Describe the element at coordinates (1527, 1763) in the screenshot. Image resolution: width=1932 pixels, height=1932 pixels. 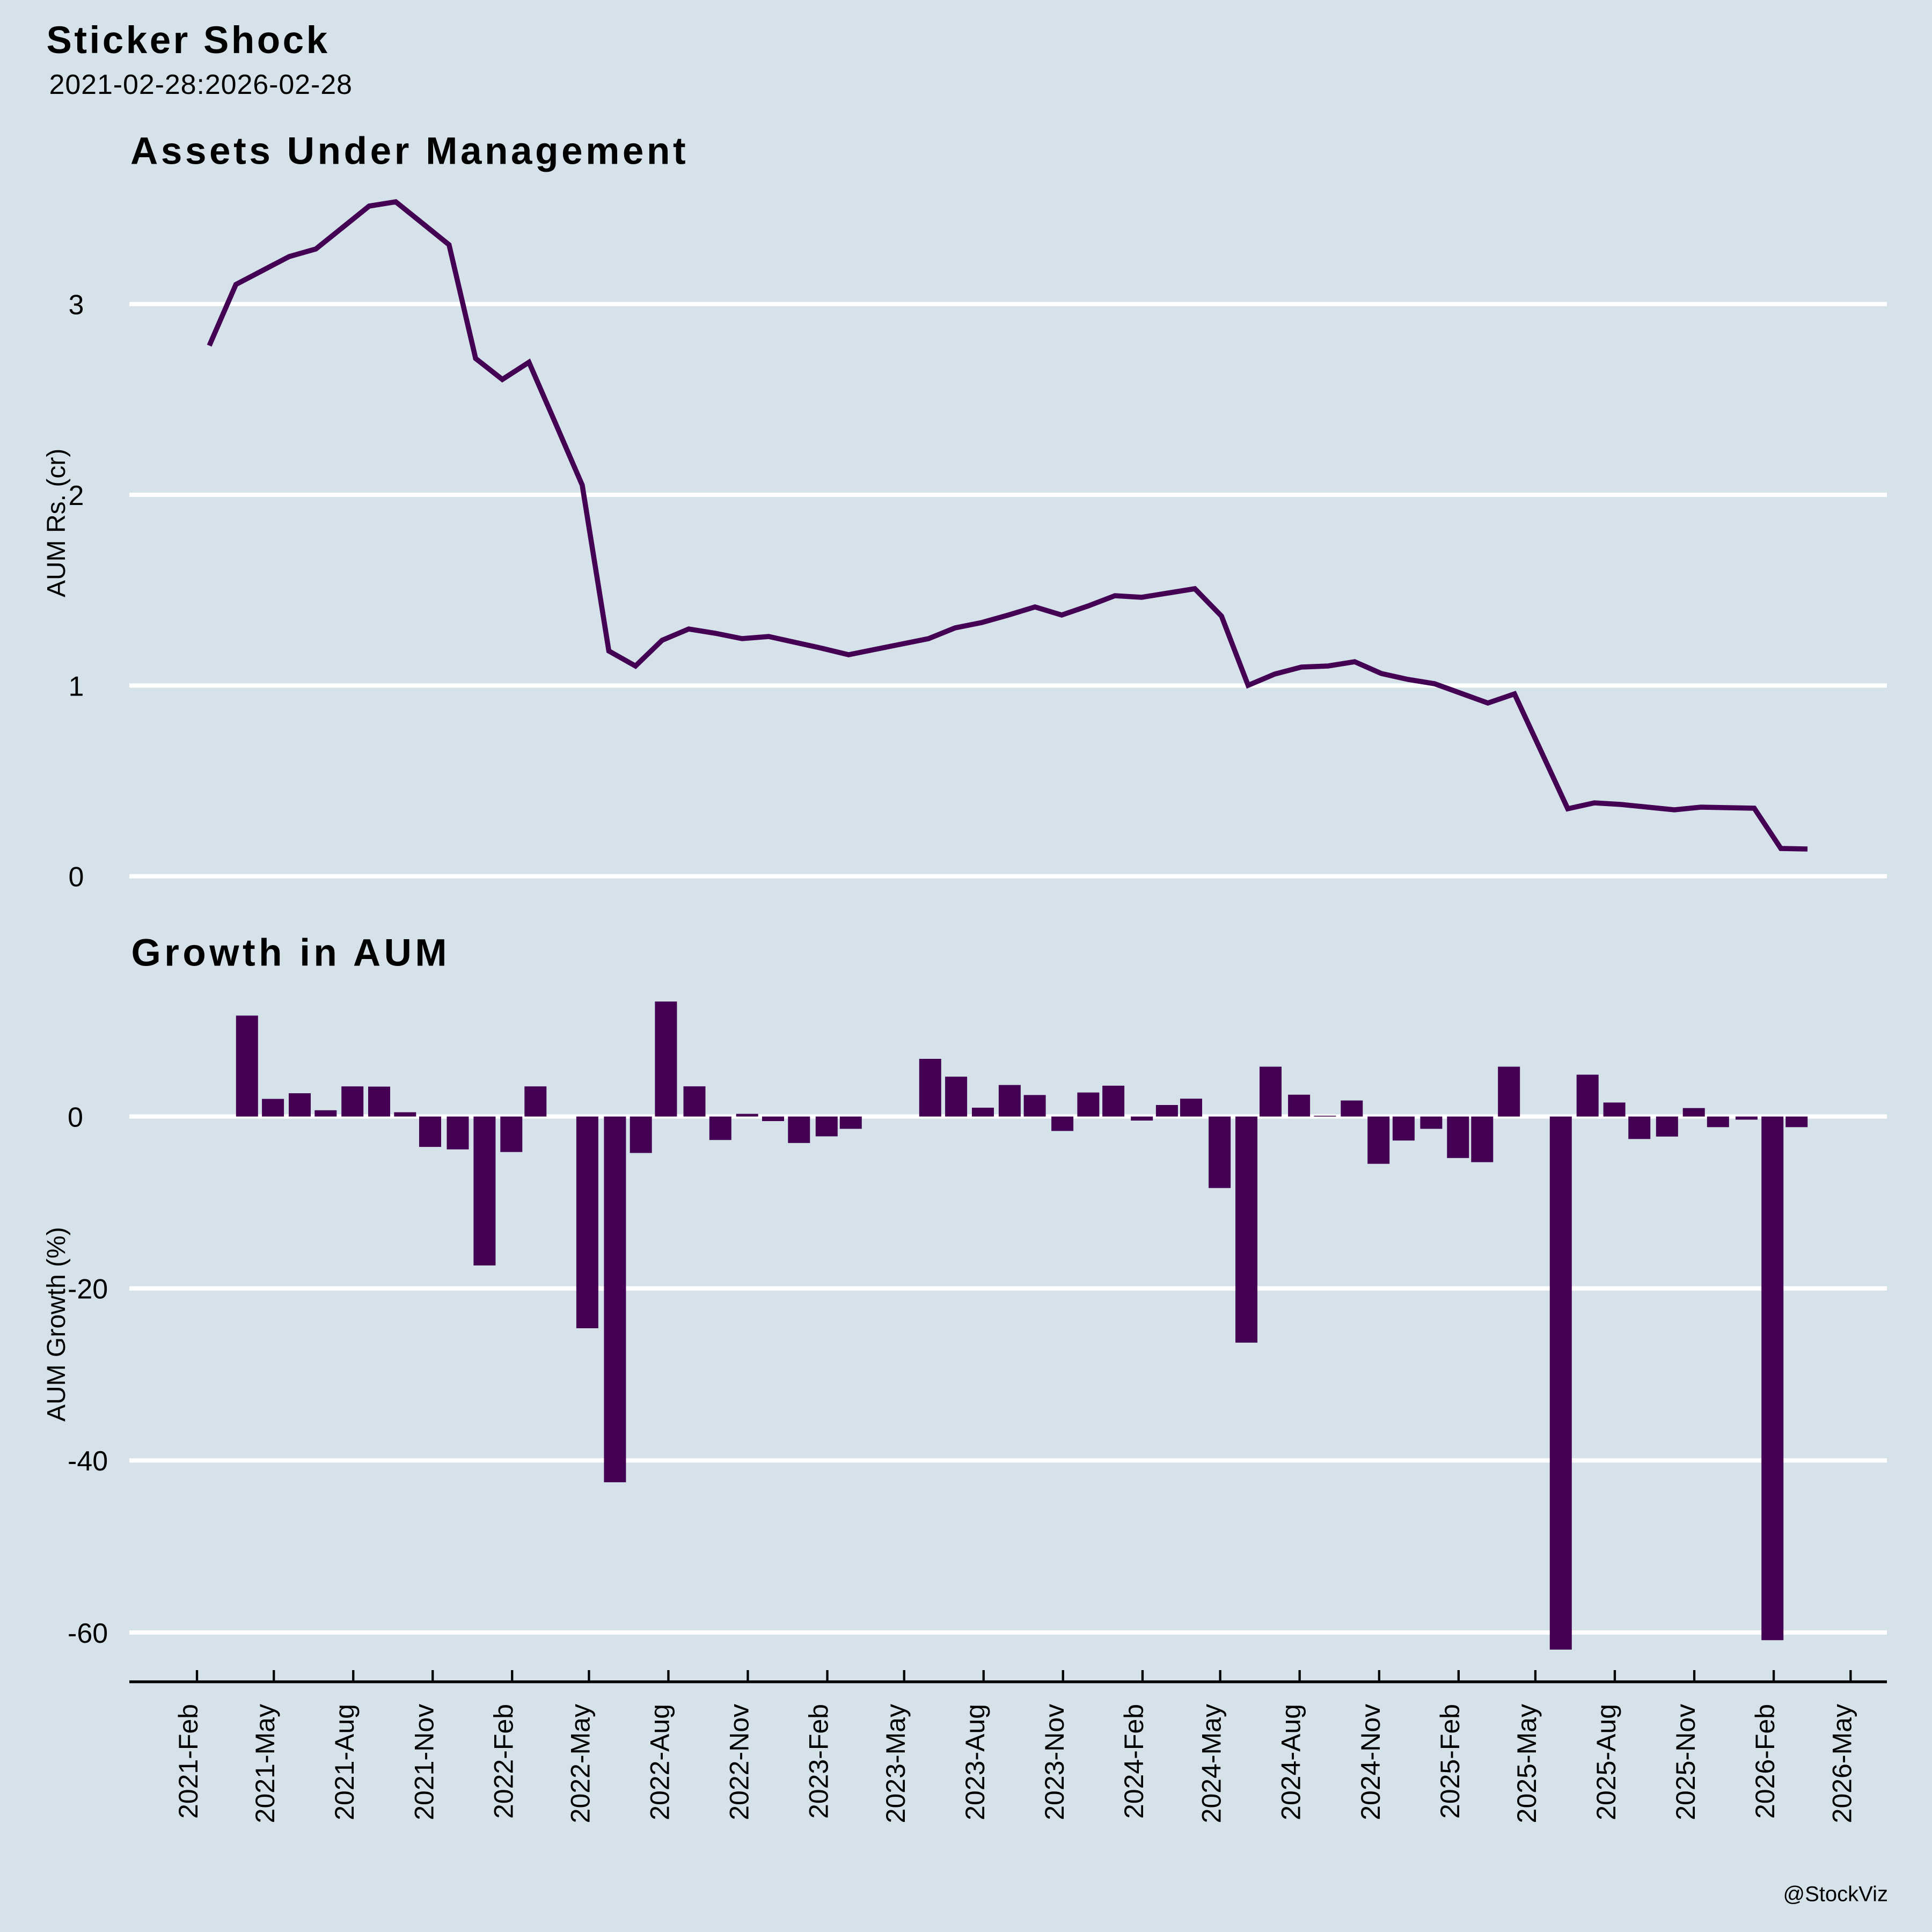
I see `svg-text: 2025-May` at that location.